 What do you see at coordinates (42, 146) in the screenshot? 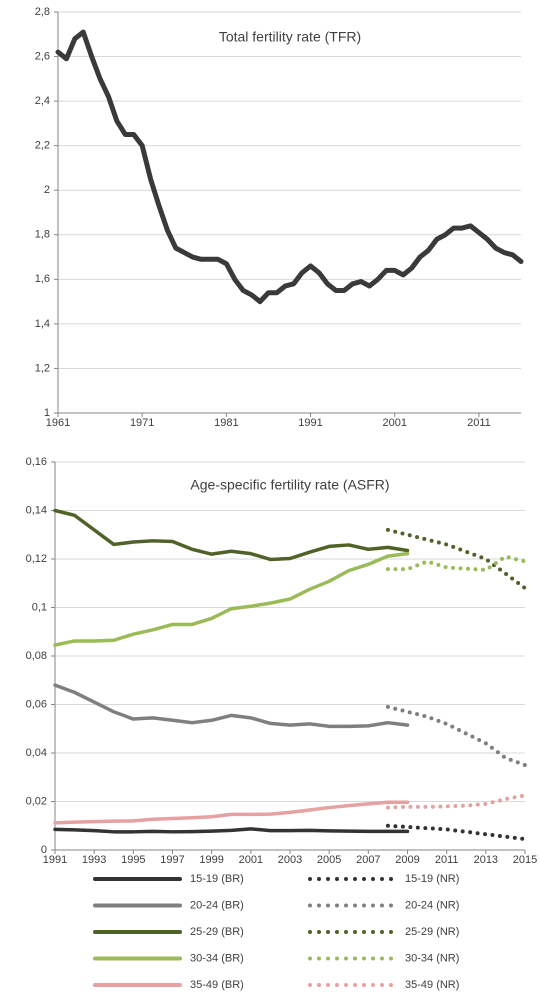
I see `y-tick-label: 2,2` at bounding box center [42, 146].